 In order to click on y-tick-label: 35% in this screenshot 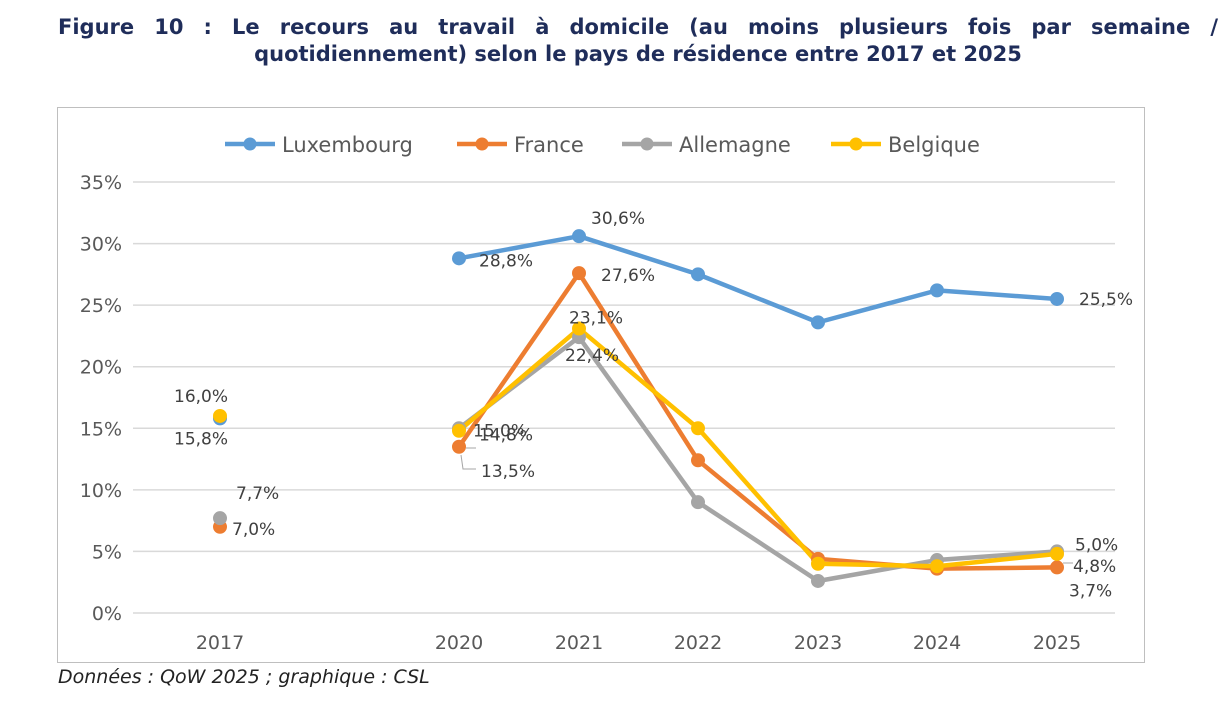, I will do `click(101, 183)`.